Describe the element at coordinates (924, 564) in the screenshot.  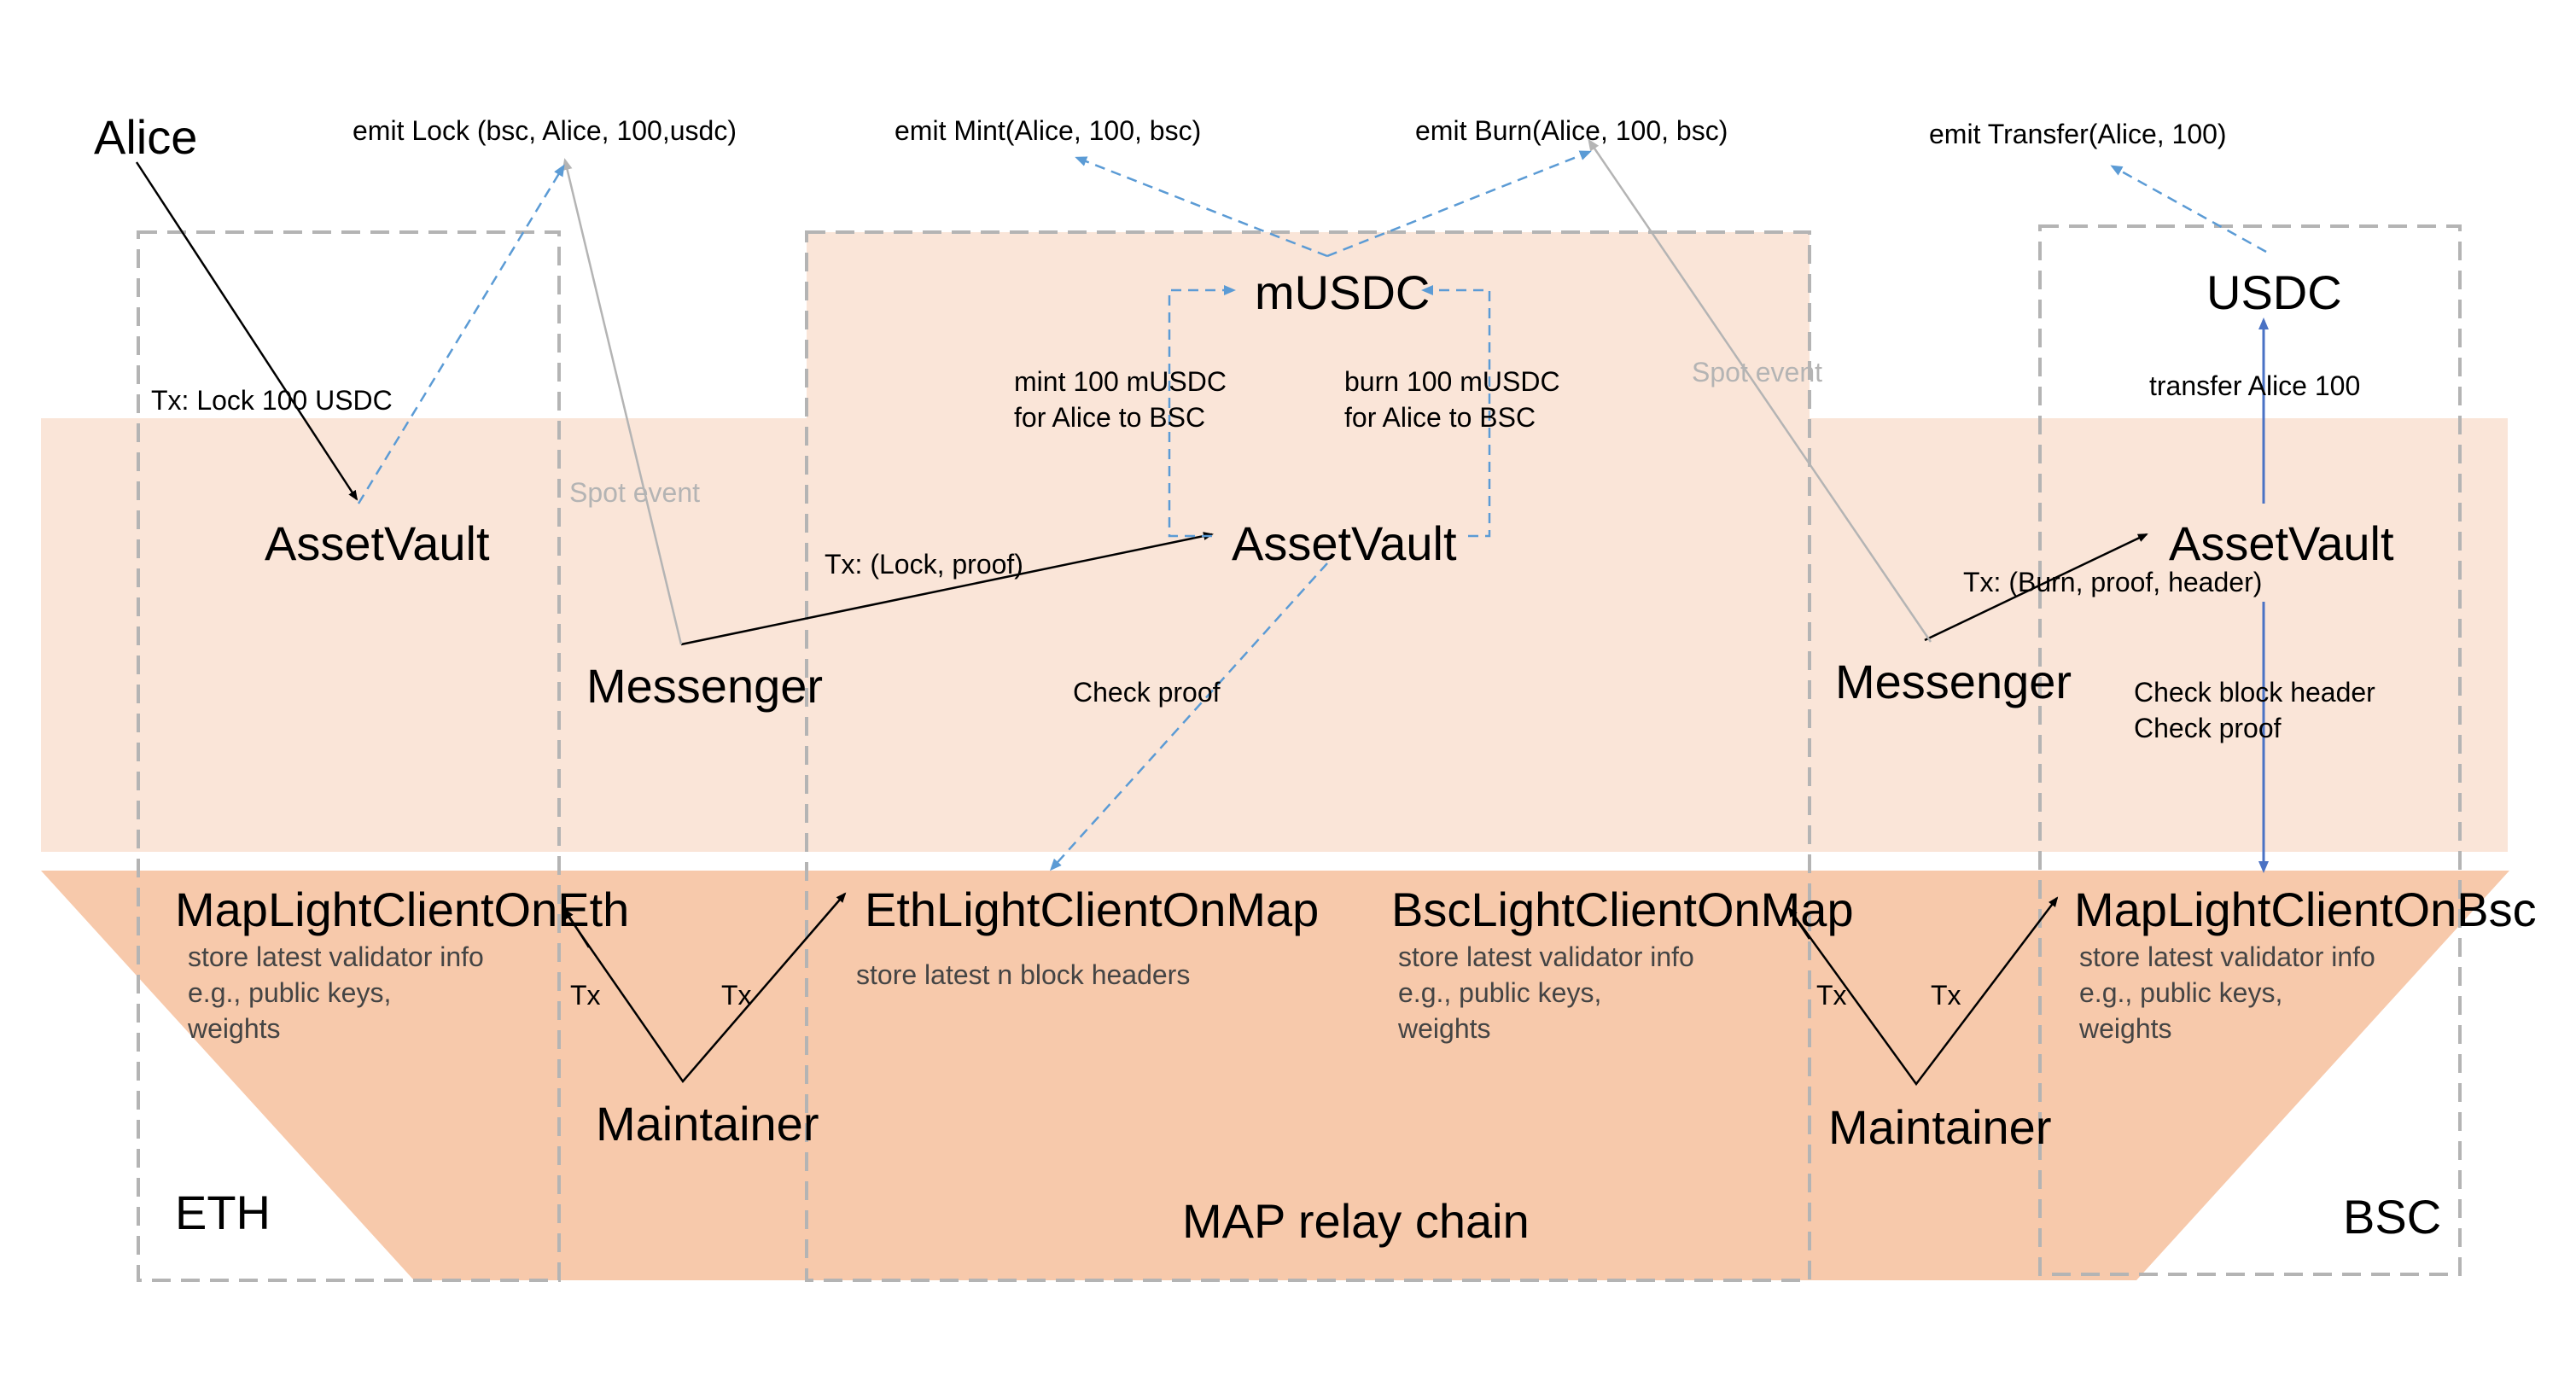
I see `tx-lock-proof-label: Tx: (Lock, proof)` at that location.